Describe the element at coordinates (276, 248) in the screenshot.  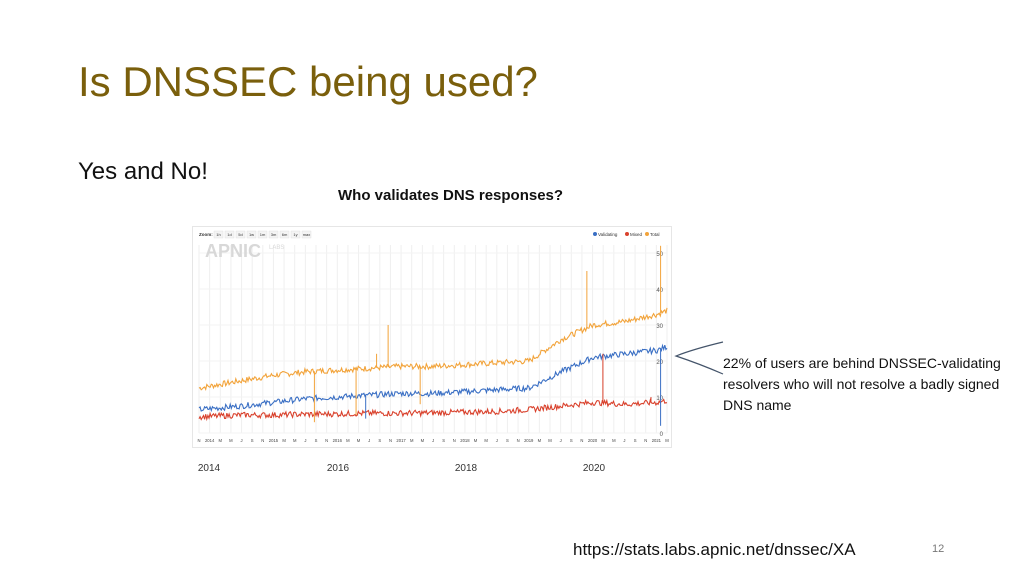
I see `apnic-logo-sub: LABS` at that location.